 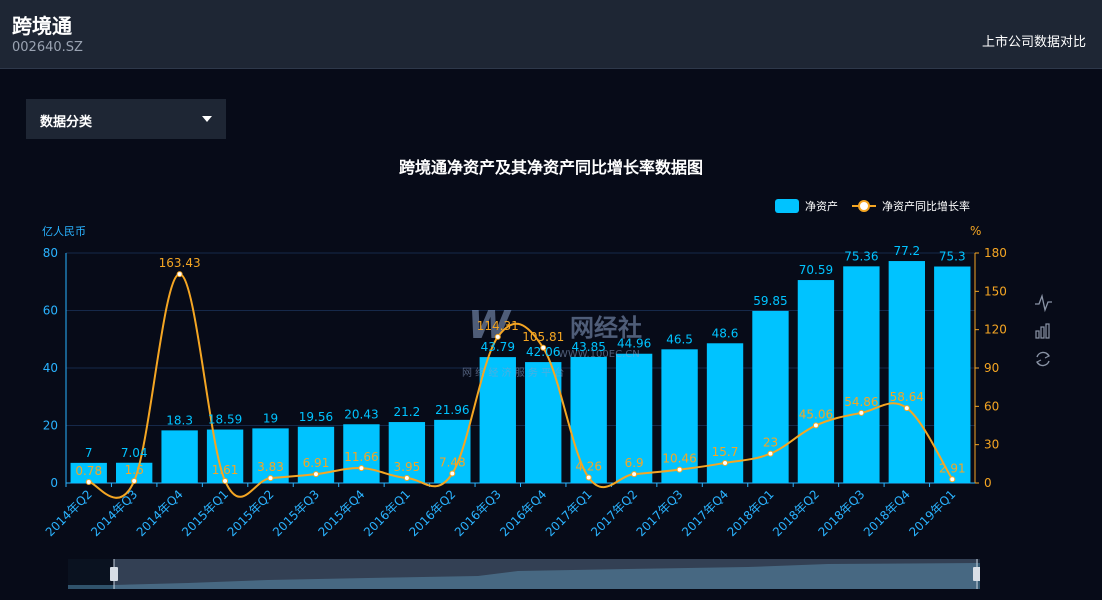 I want to click on x-tick-label: 2017年Q4, so click(x=705, y=513).